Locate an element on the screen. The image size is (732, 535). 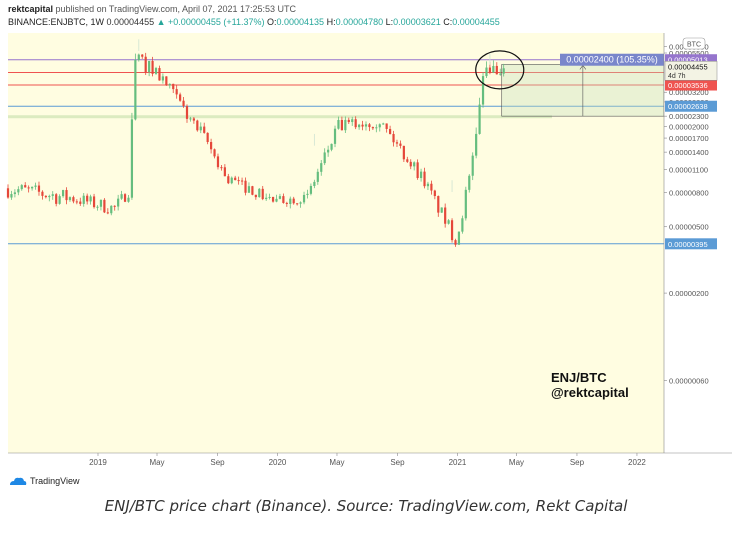
level-label-0: 0.00005013 is located at coordinates (688, 60).